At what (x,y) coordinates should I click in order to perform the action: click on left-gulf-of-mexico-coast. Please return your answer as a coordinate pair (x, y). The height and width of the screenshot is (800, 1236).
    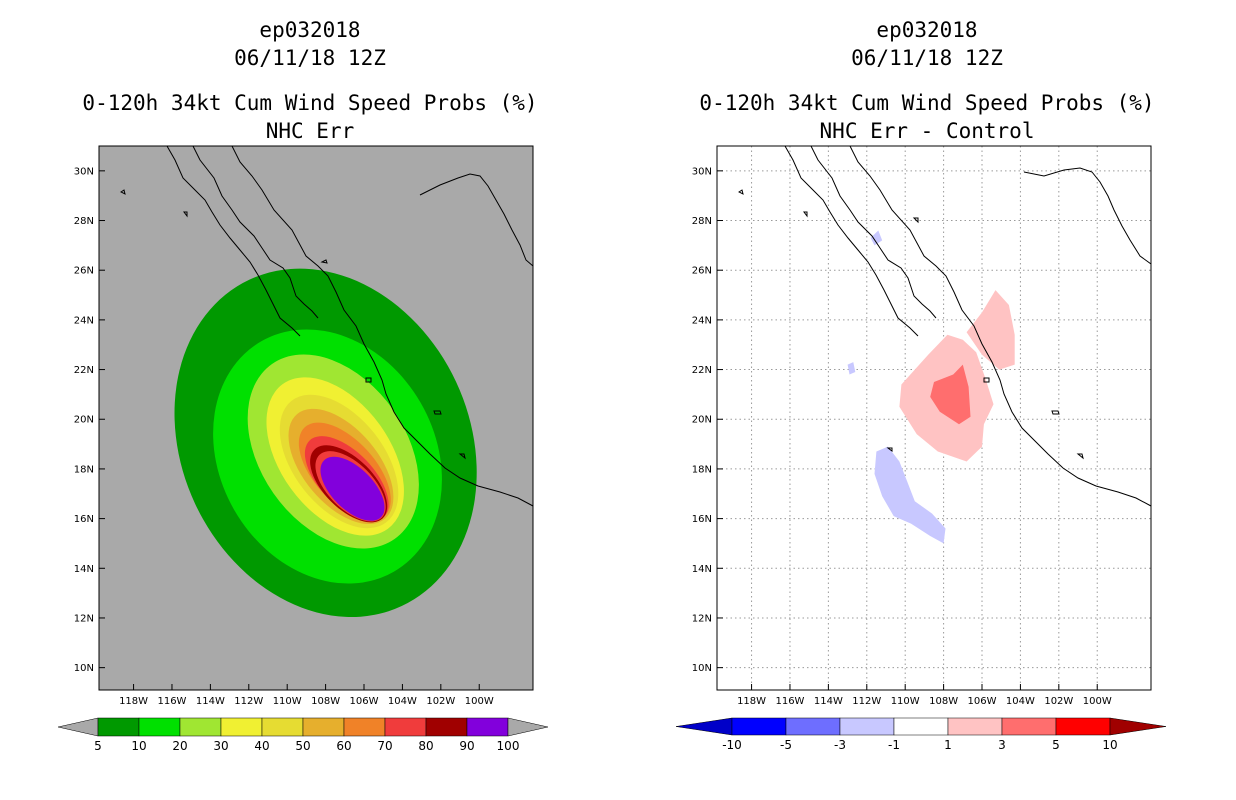
    Looking at the image, I should click on (476, 220).